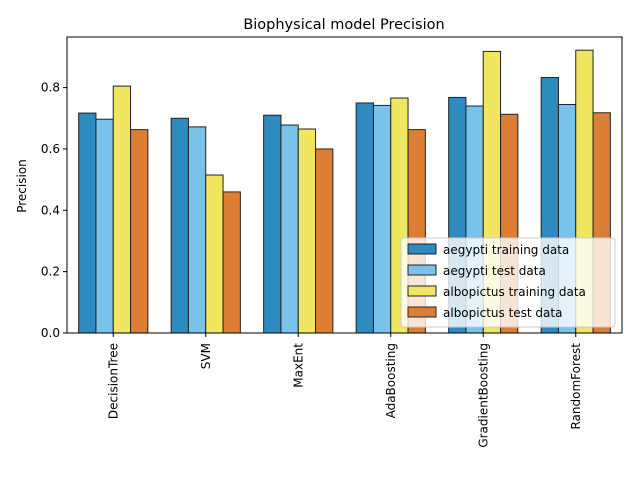  What do you see at coordinates (206, 356) in the screenshot?
I see `x-tick-label: SVM` at bounding box center [206, 356].